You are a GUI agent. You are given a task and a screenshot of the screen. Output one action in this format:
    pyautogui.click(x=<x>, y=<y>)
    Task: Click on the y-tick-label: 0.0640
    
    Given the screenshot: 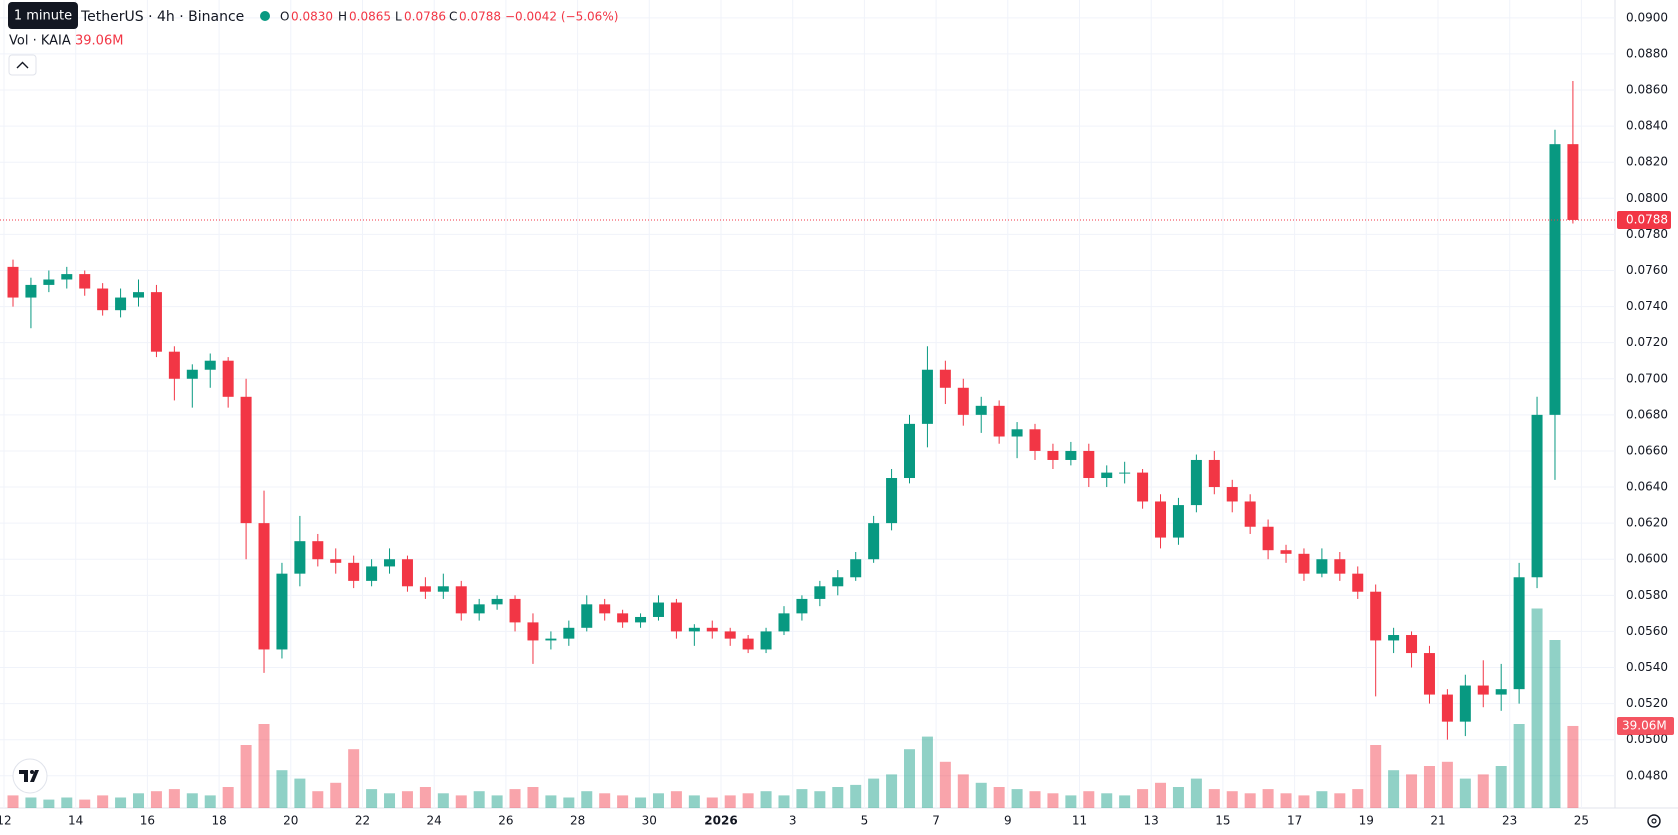 What is the action you would take?
    pyautogui.click(x=1647, y=487)
    